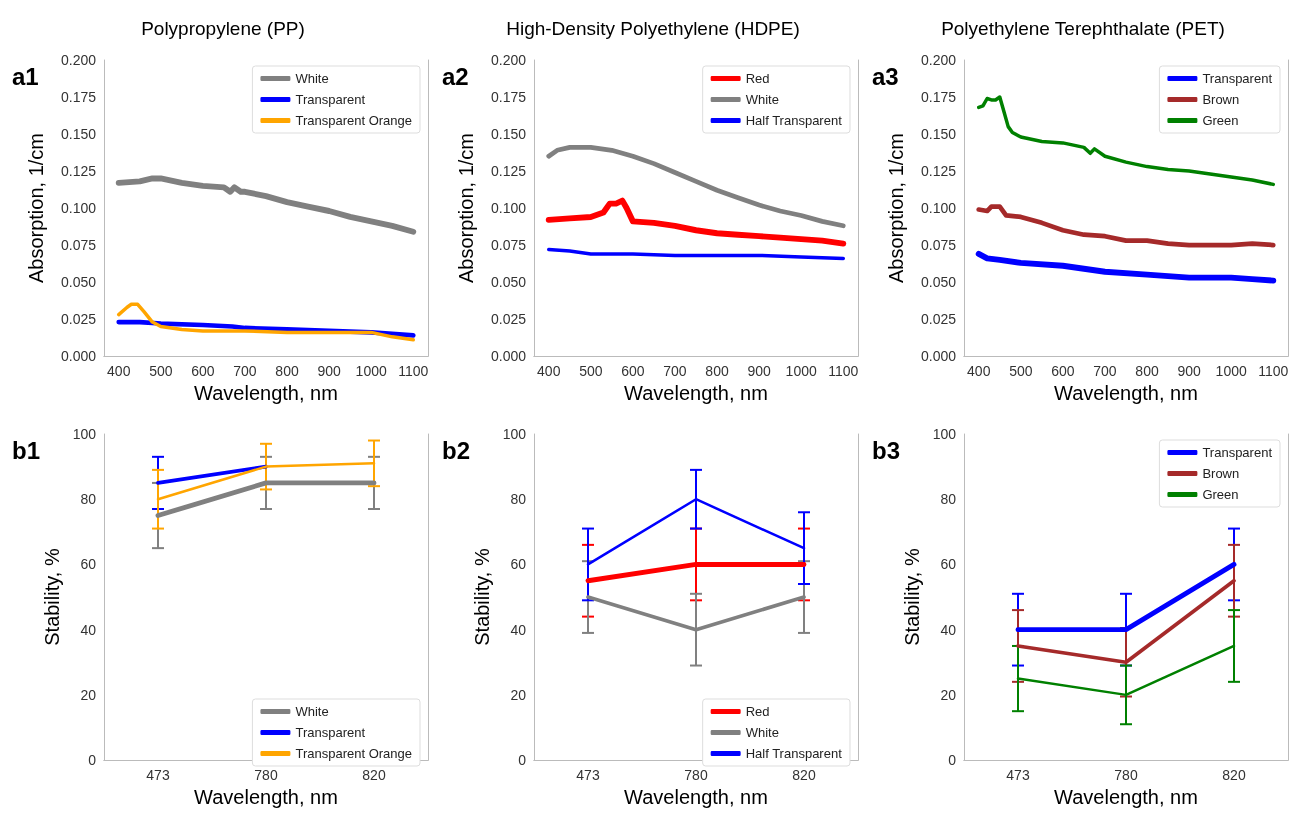 Image resolution: width=1306 pixels, height=820 pixels. Describe the element at coordinates (26, 450) in the screenshot. I see `text: b1` at that location.